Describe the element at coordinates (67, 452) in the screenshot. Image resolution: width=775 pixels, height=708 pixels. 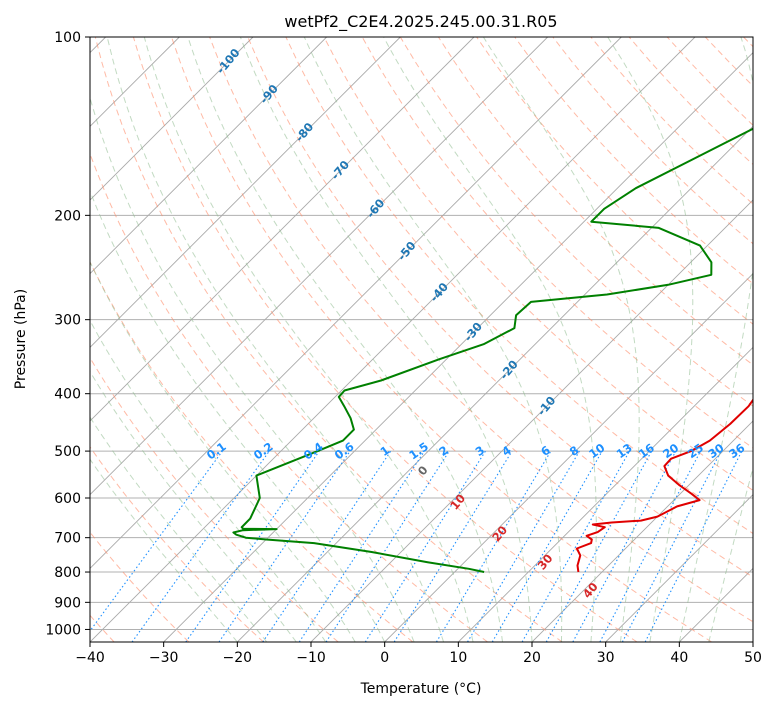
I see `y-tick-label: 500` at that location.